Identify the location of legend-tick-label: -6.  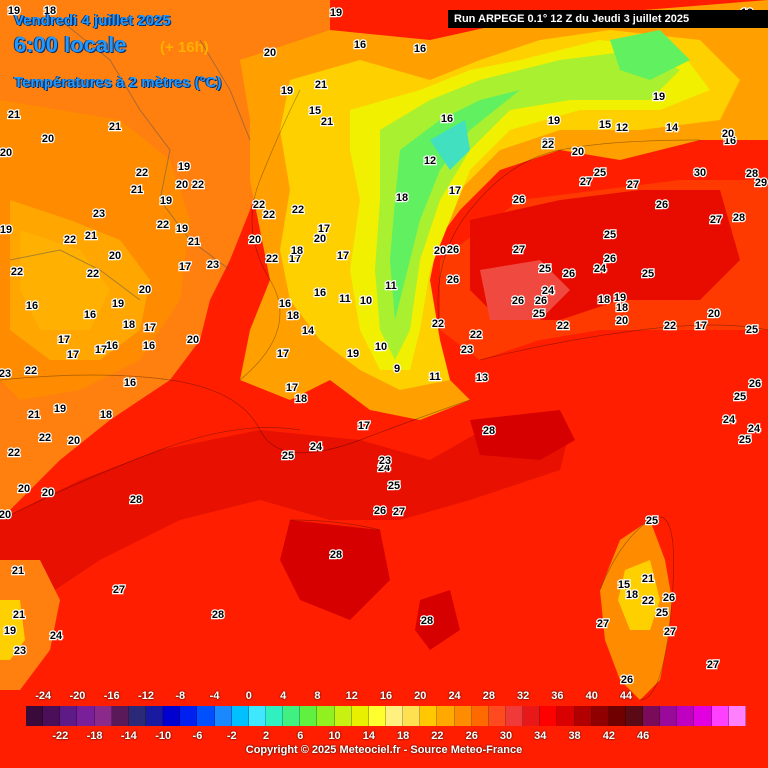
(197, 736).